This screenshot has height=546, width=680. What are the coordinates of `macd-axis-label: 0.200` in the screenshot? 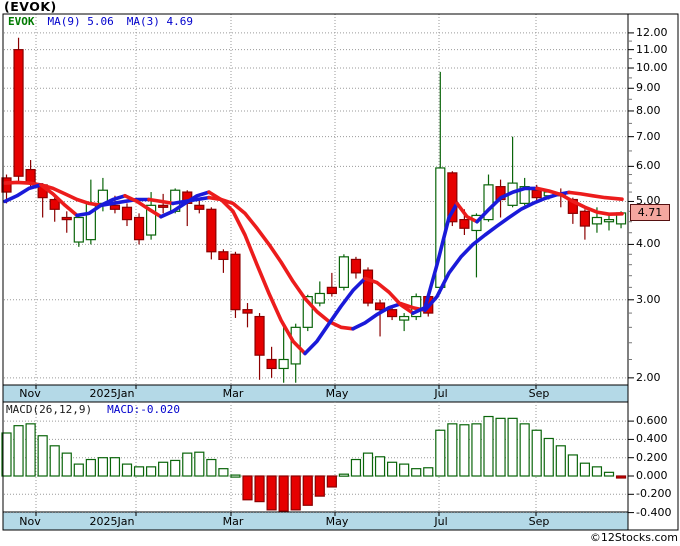 It's located at (652, 457).